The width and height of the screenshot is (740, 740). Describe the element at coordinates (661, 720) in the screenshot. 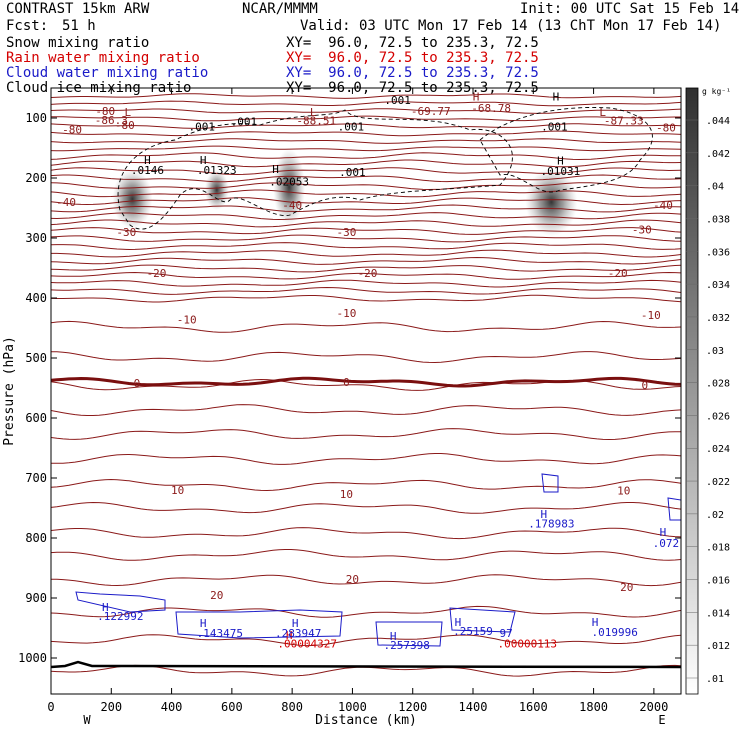

I see `x-end-label-east: E` at that location.